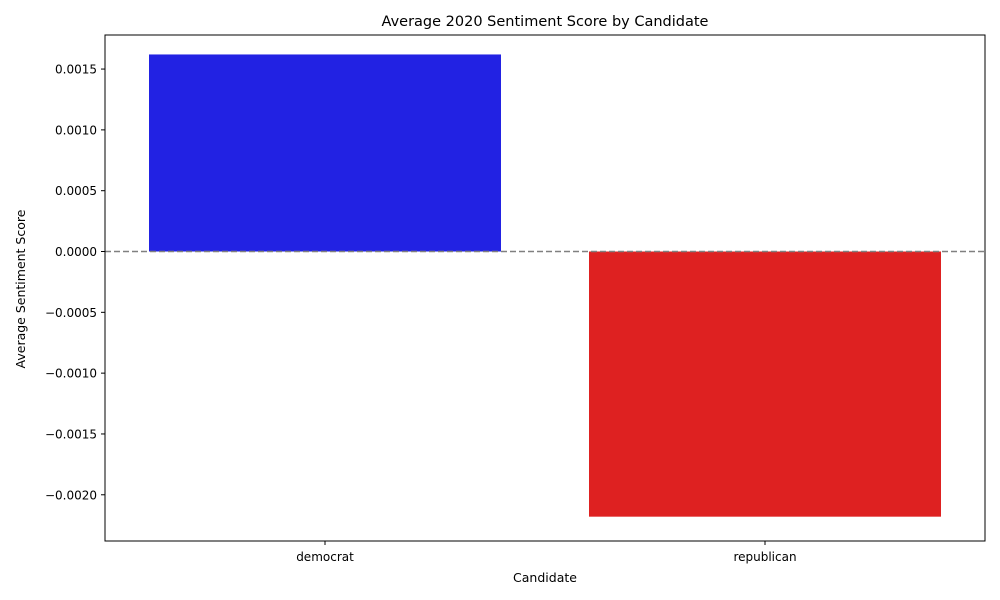 The image size is (1000, 600). Describe the element at coordinates (325, 557) in the screenshot. I see `x-tick-label-democrat: democrat` at that location.